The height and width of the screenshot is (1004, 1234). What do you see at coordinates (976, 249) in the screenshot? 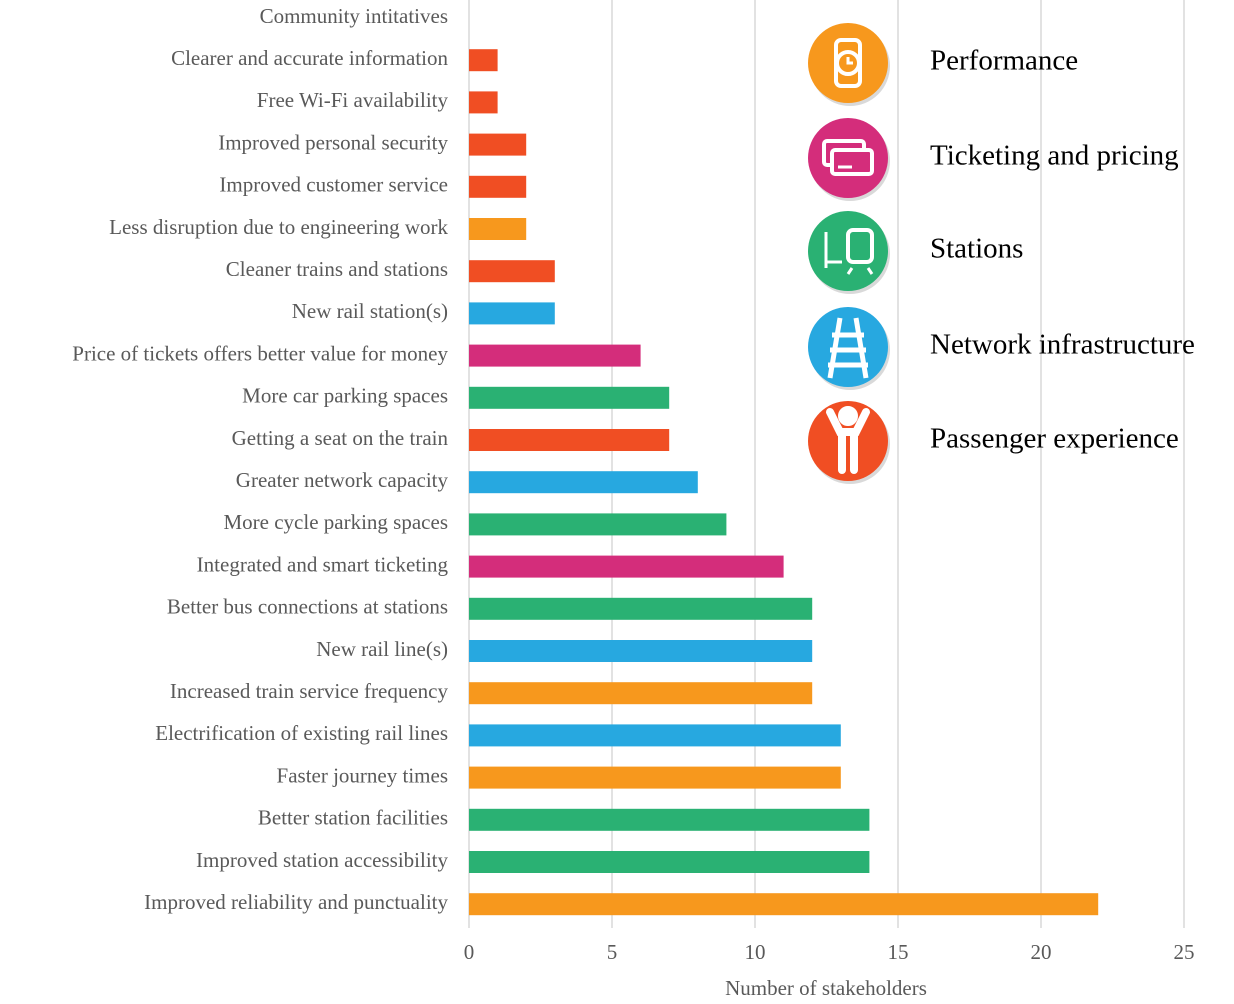
I see `legend-label: Stations` at bounding box center [976, 249].